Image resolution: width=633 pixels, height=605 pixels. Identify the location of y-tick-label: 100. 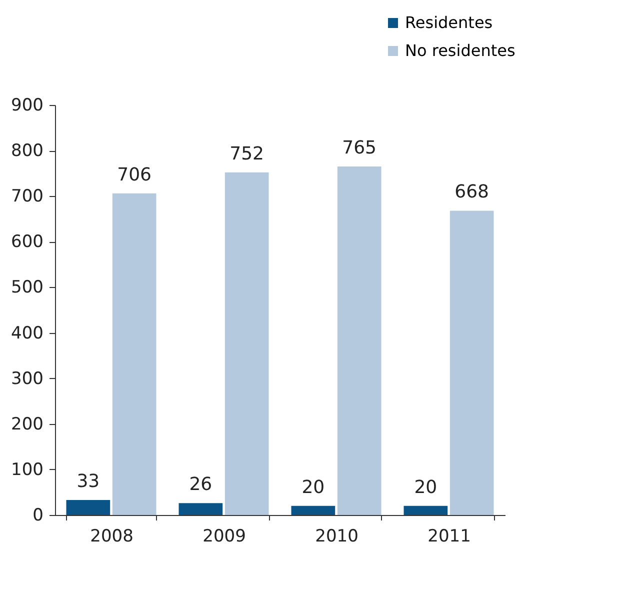
(27, 470).